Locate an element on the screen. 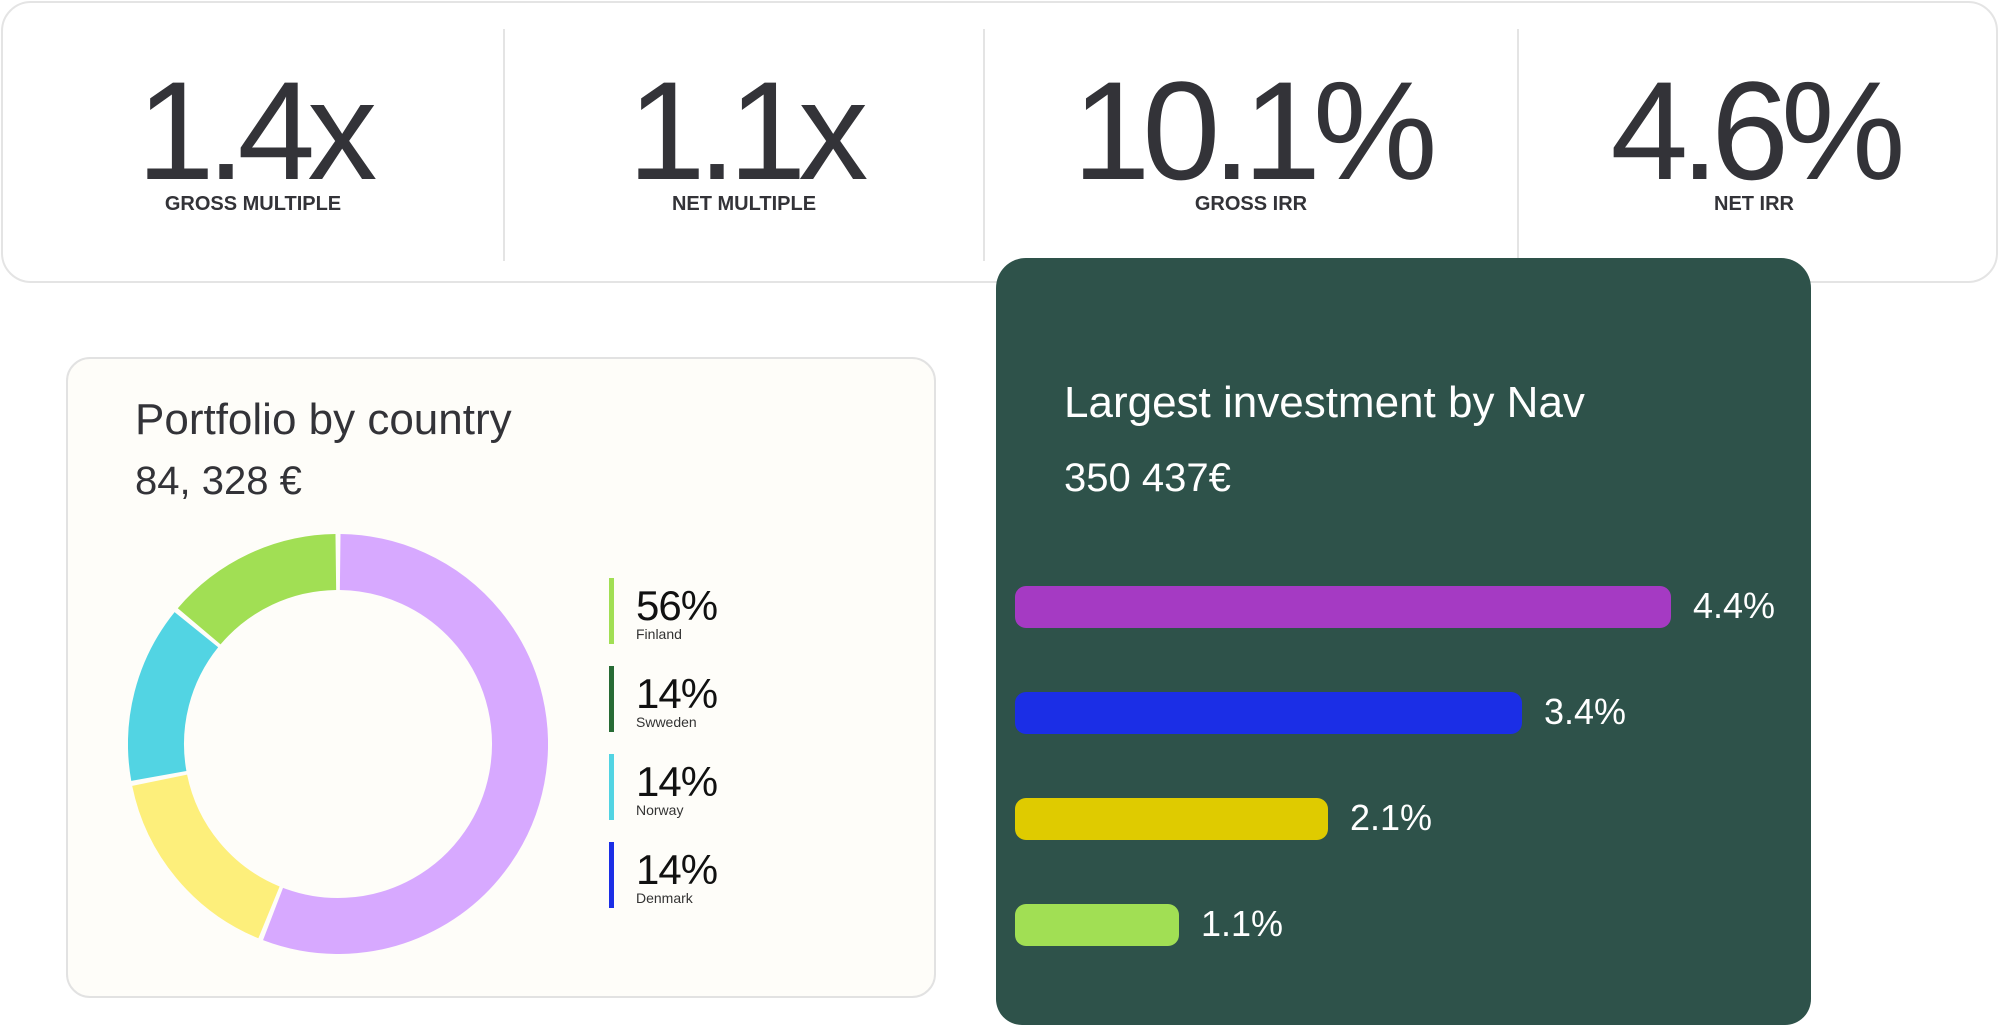  kpi-net-irr: 4.6% NET IRR is located at coordinates (1754, 144).